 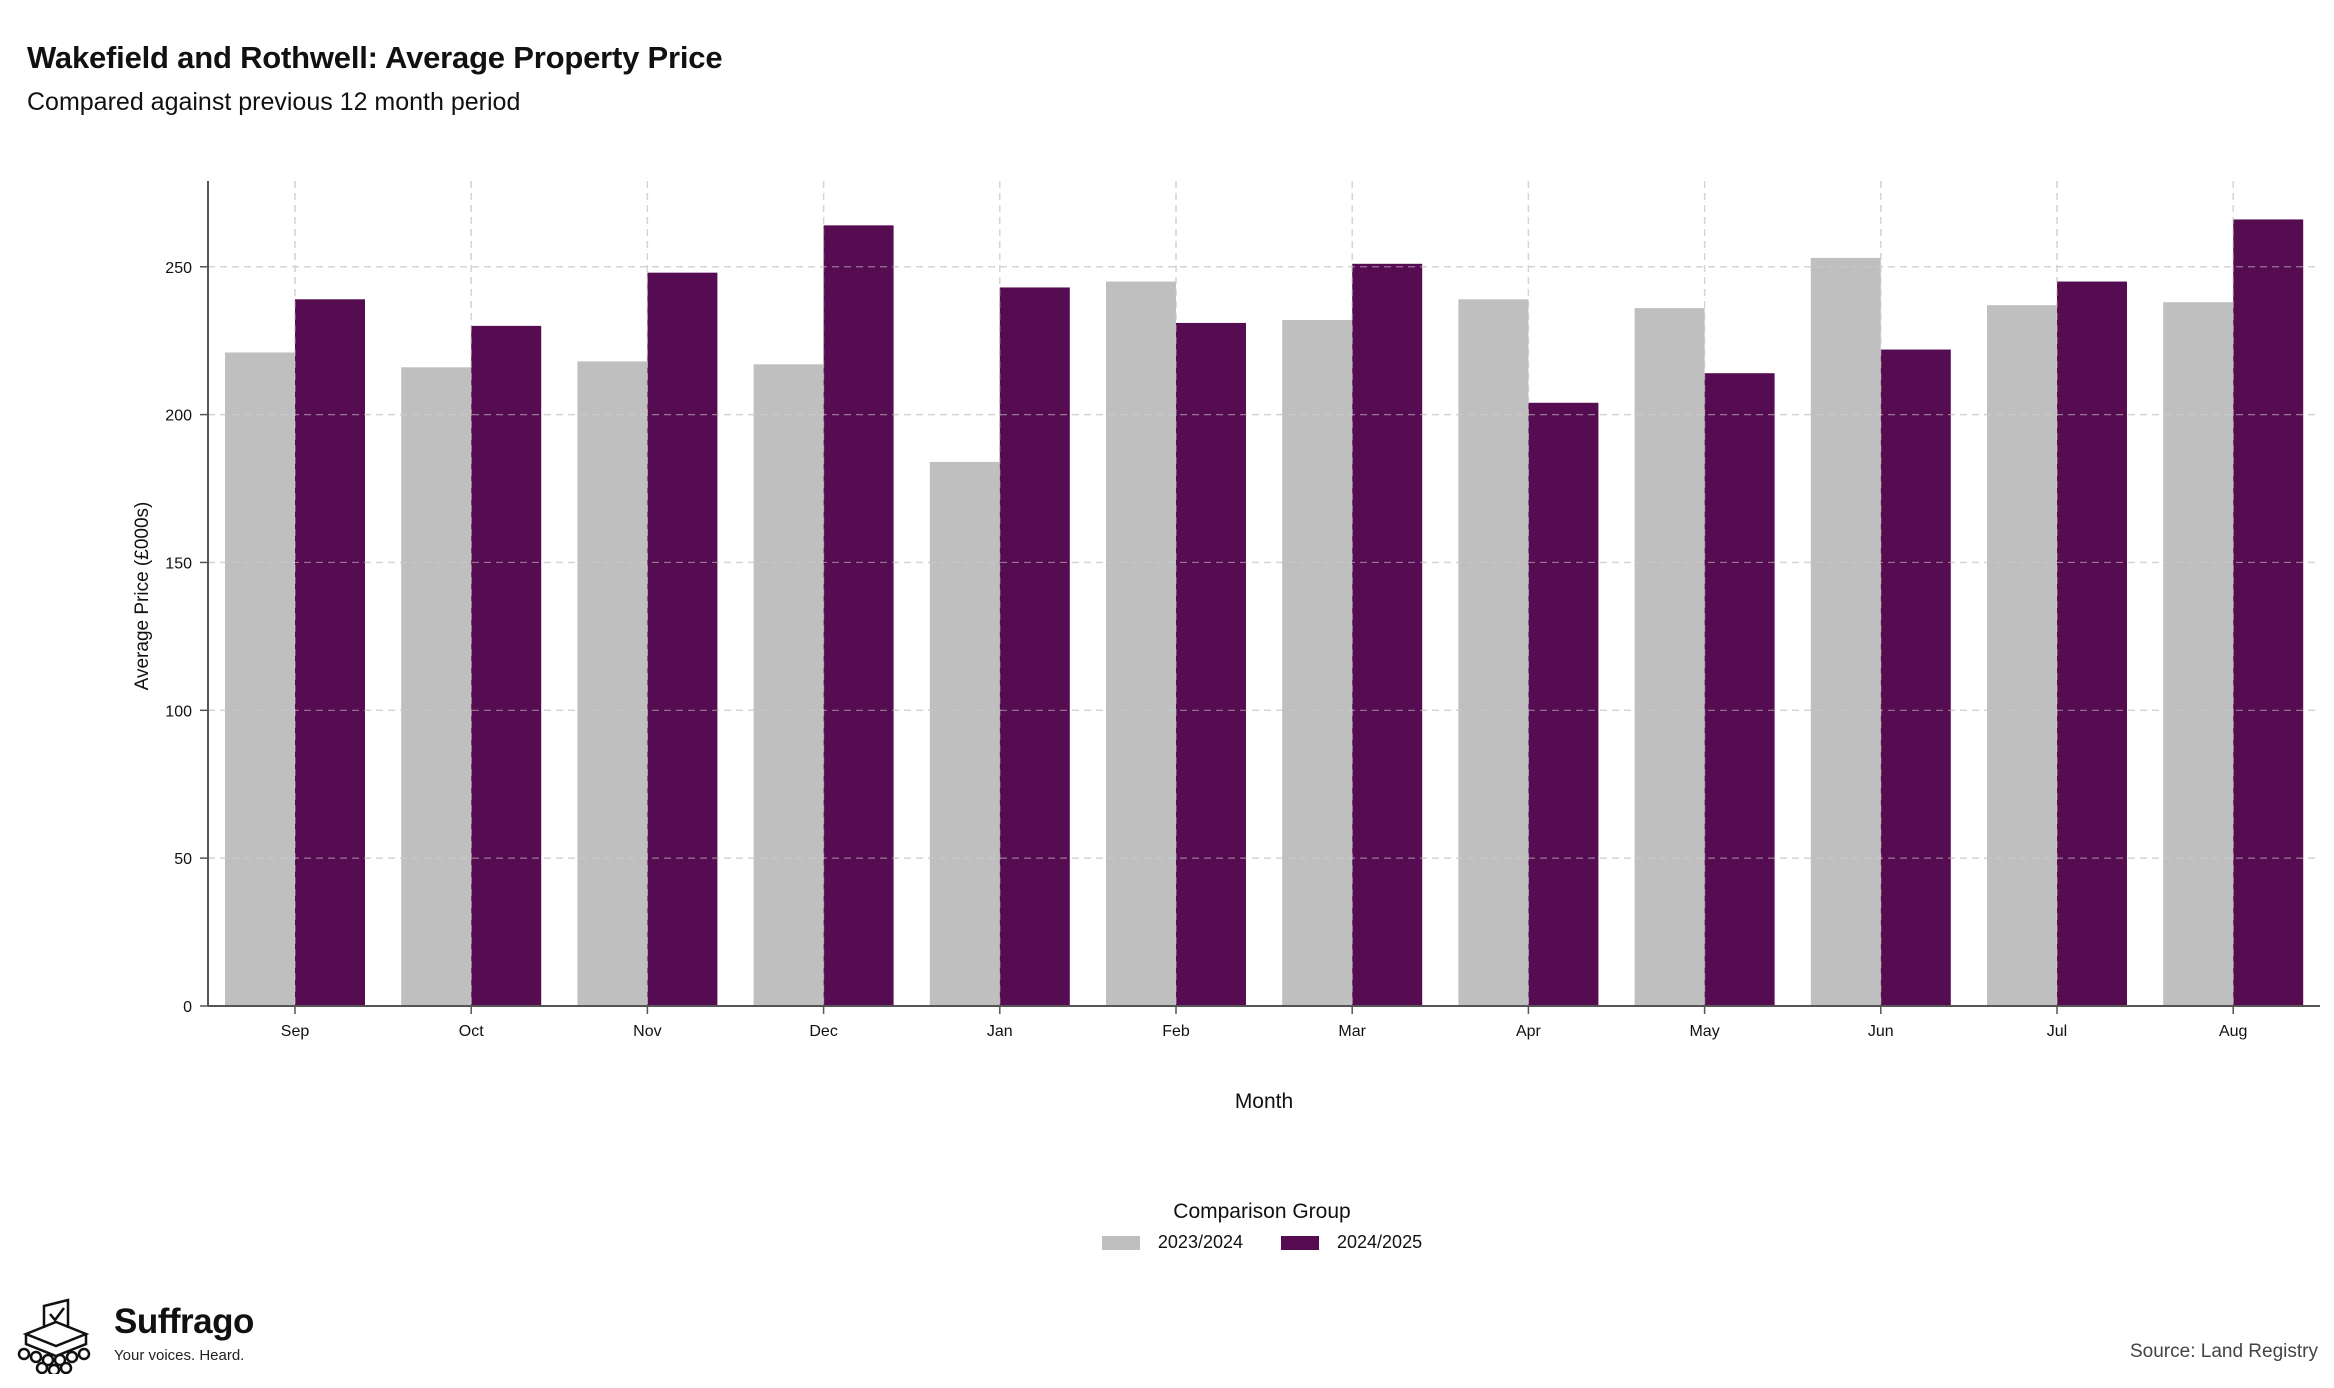 I want to click on x-axis-label: Month, so click(x=1264, y=1101).